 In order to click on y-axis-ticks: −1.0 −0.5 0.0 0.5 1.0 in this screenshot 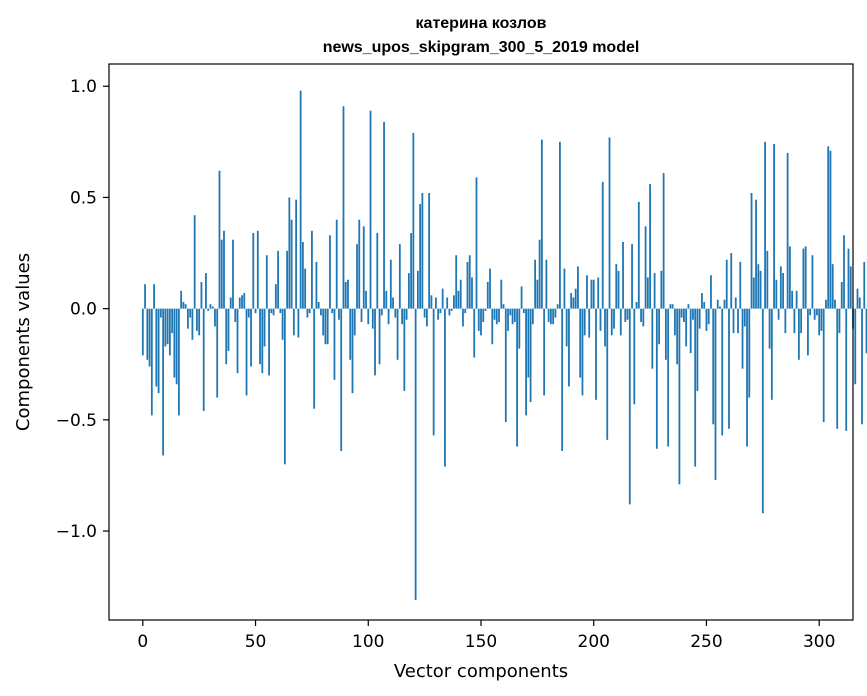, I will do `click(82, 309)`.